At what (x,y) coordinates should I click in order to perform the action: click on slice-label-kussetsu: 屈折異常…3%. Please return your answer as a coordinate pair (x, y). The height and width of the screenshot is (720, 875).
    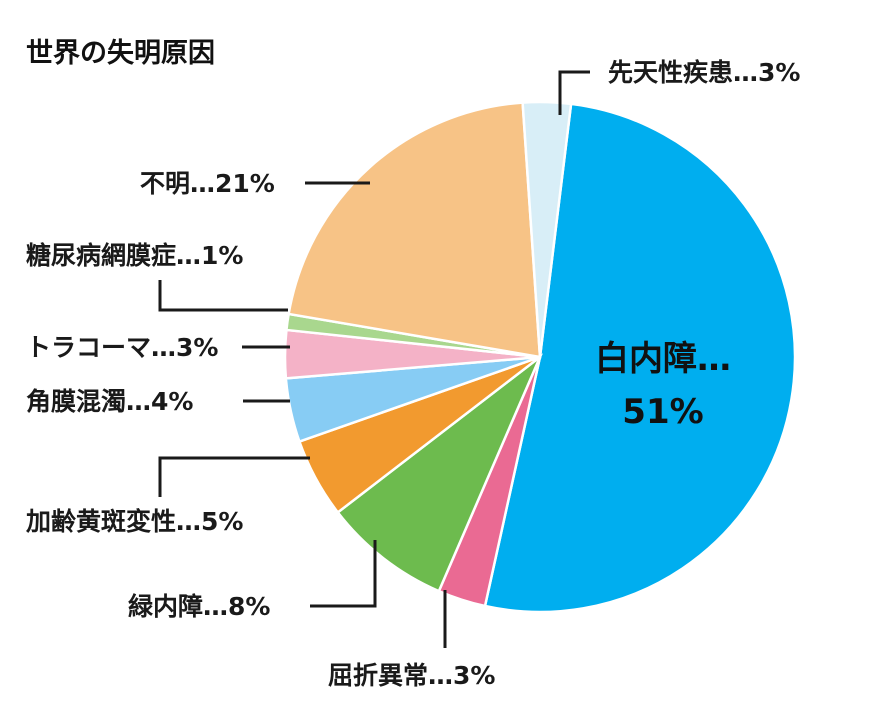
    Looking at the image, I should click on (411, 675).